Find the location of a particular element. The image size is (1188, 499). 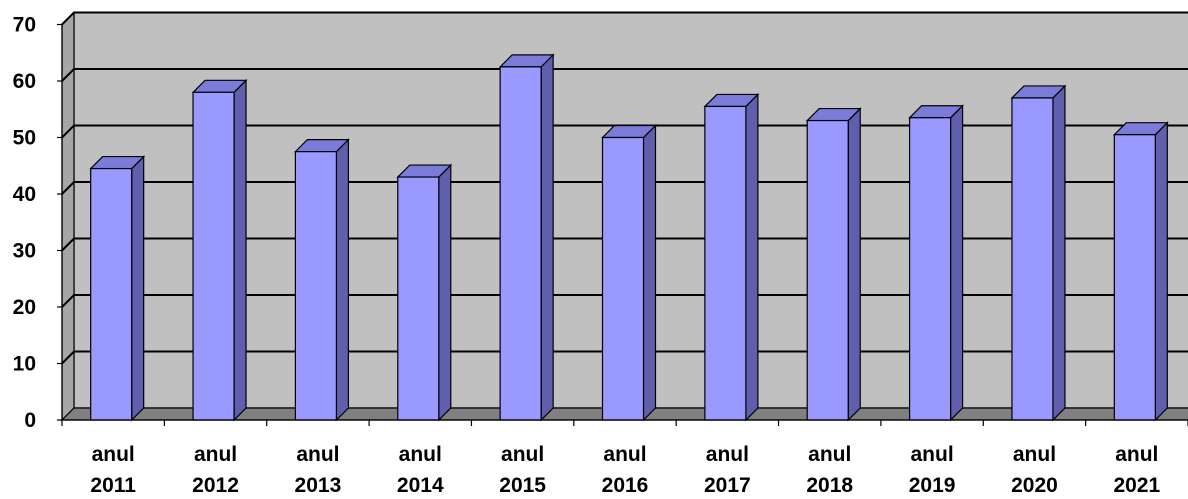

x-tick-label: anul 2017 is located at coordinates (727, 470).